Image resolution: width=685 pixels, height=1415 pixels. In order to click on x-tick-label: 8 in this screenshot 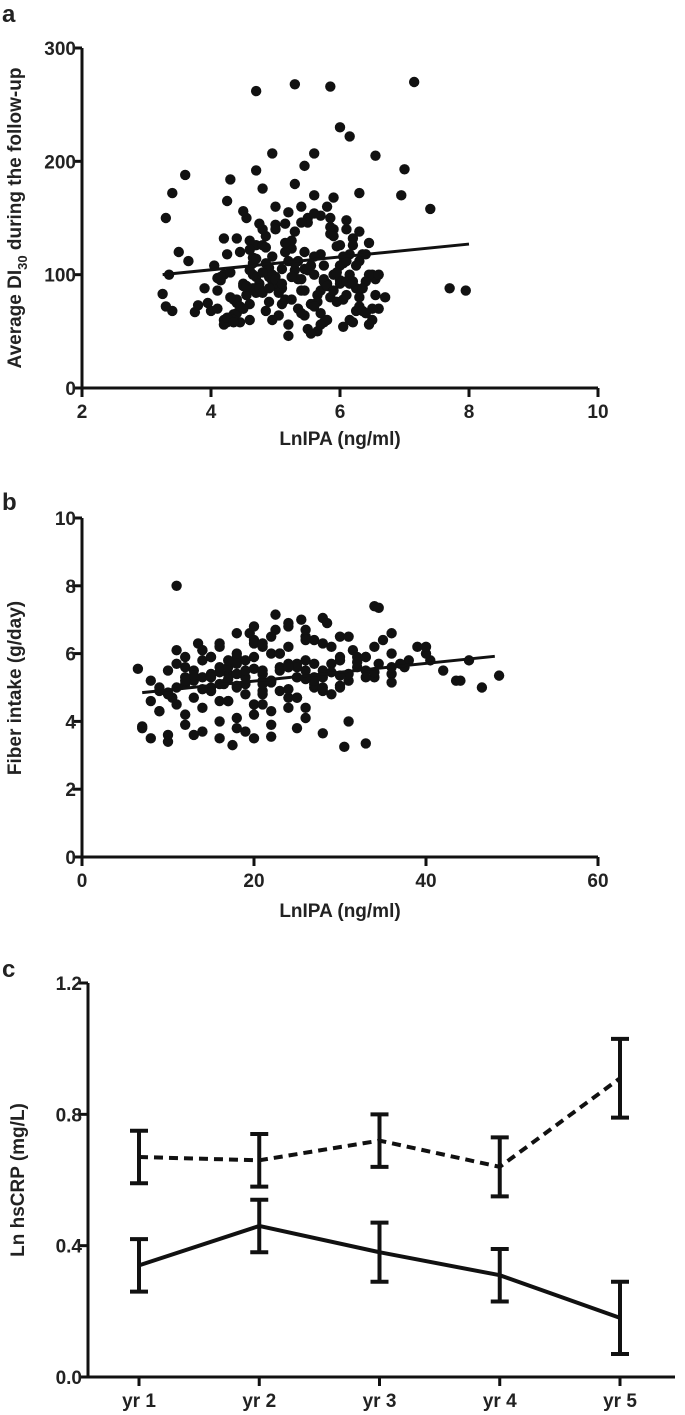, I will do `click(469, 412)`.